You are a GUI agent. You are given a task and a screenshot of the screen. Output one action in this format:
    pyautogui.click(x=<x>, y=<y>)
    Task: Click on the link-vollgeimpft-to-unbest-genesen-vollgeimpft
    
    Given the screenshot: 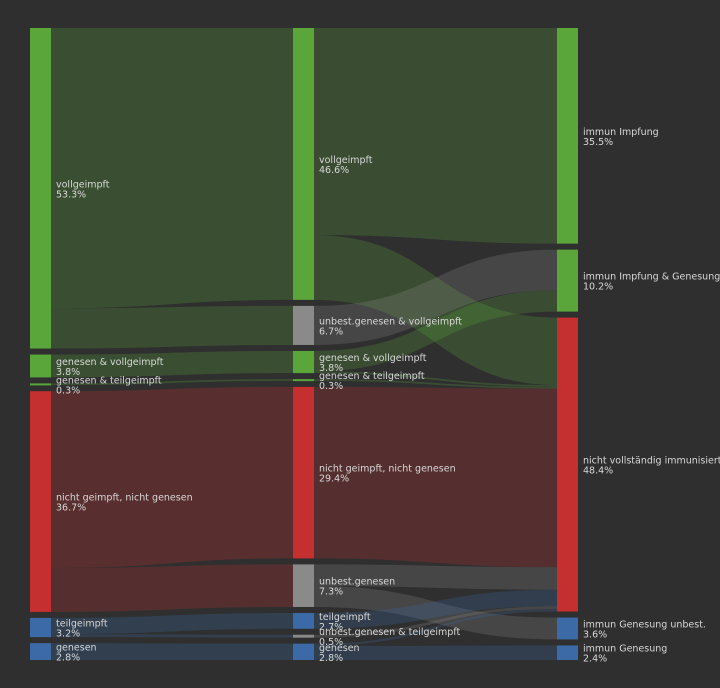 What is the action you would take?
    pyautogui.click(x=172, y=327)
    